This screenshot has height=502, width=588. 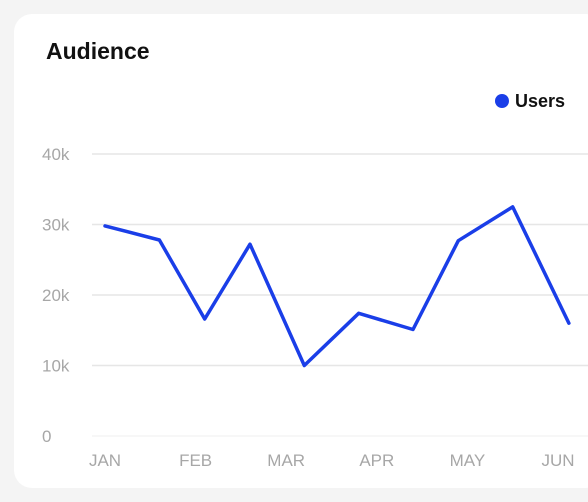 I want to click on y-tick-label: 40k, so click(x=56, y=154).